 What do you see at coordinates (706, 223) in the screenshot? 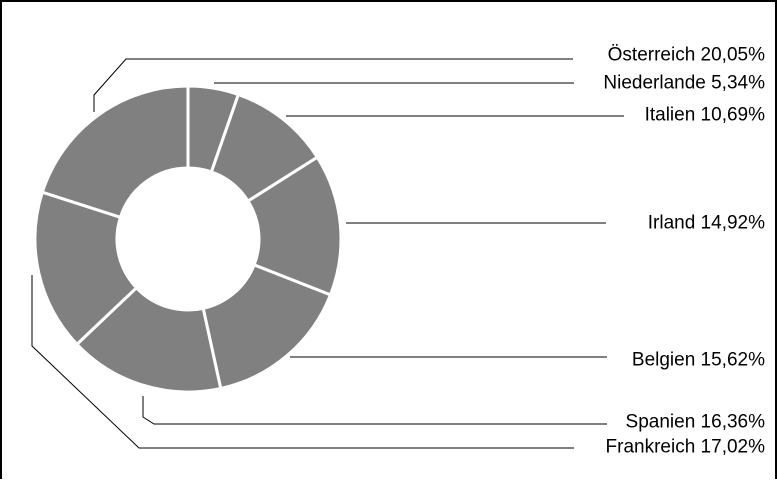
I see `slice-label-irland: Irland 14,92%` at bounding box center [706, 223].